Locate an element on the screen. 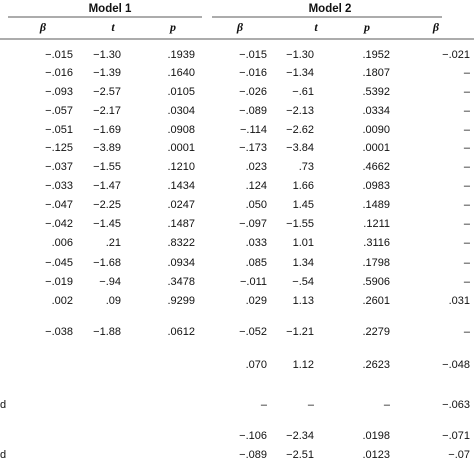 This screenshot has height=474, width=474. cell: −1.39 is located at coordinates (107, 73).